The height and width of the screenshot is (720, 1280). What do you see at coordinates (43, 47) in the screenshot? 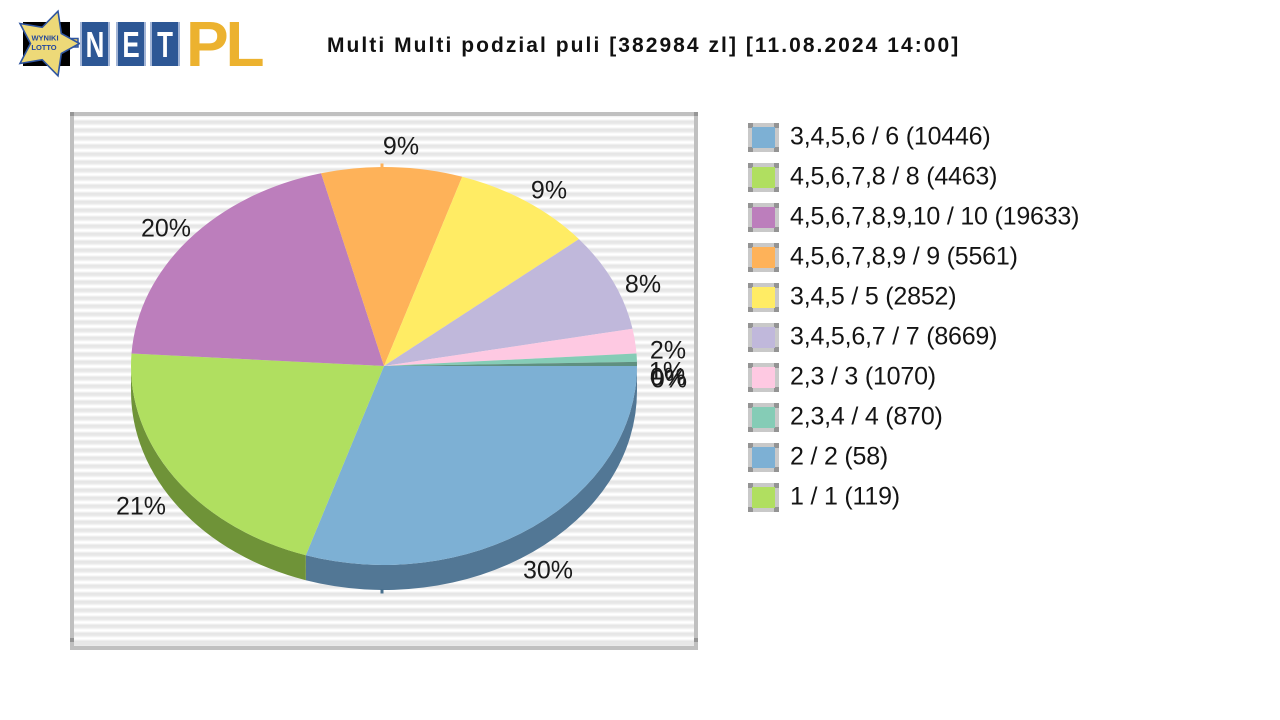
I see `svg-text: LOTTO` at bounding box center [43, 47].